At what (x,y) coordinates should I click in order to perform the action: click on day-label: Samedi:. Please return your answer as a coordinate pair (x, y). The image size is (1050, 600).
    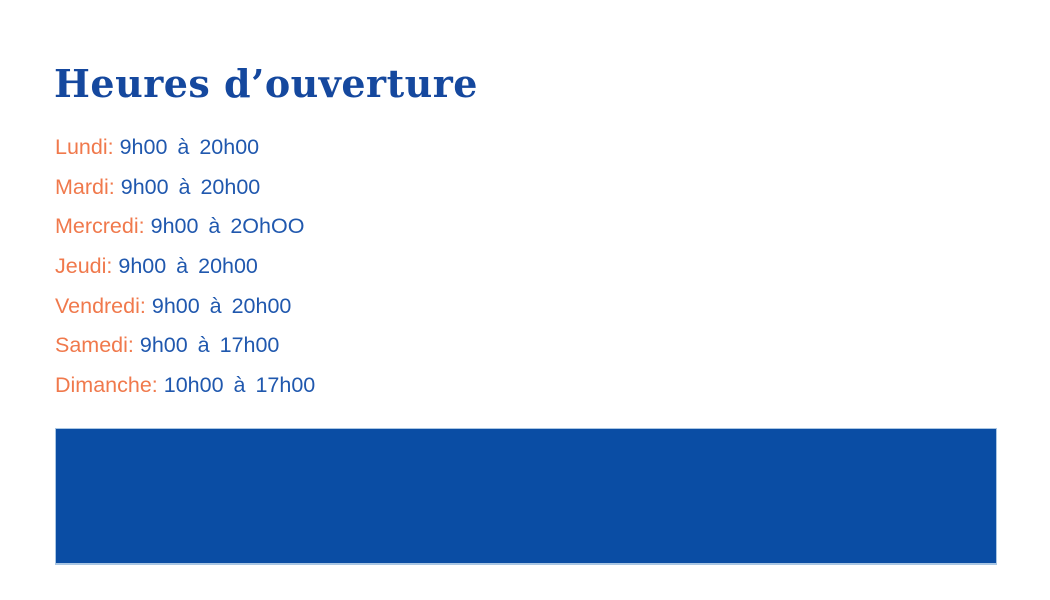
    Looking at the image, I should click on (94, 345).